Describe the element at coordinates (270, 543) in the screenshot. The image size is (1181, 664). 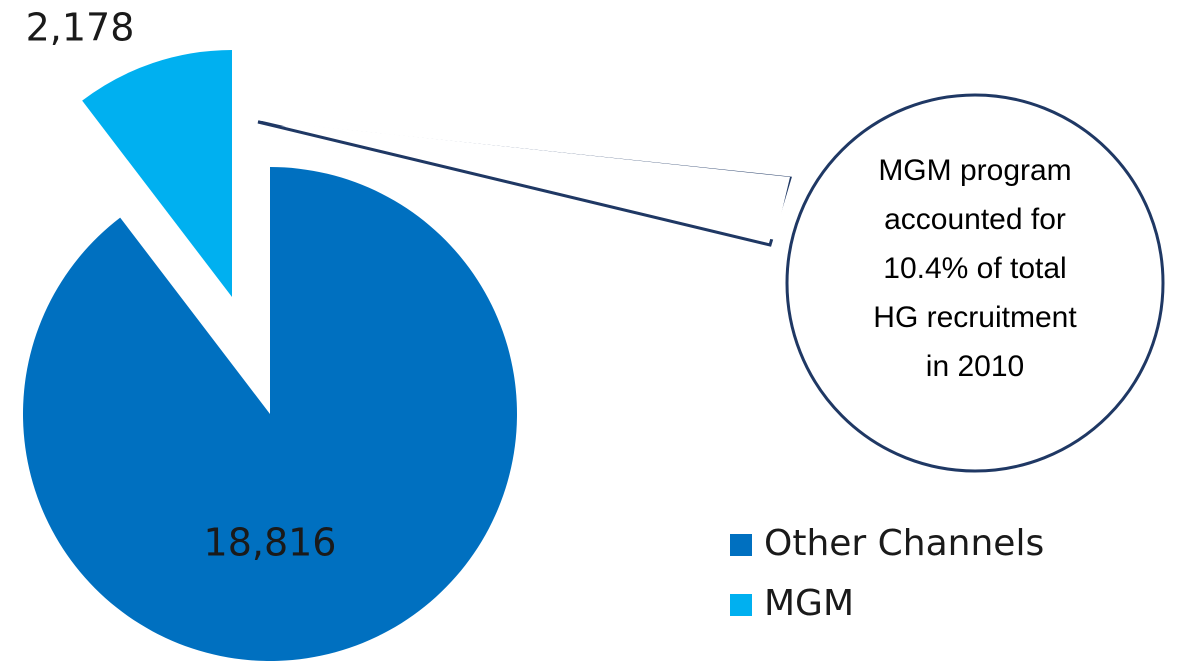
I see `value-label: 18,816` at that location.